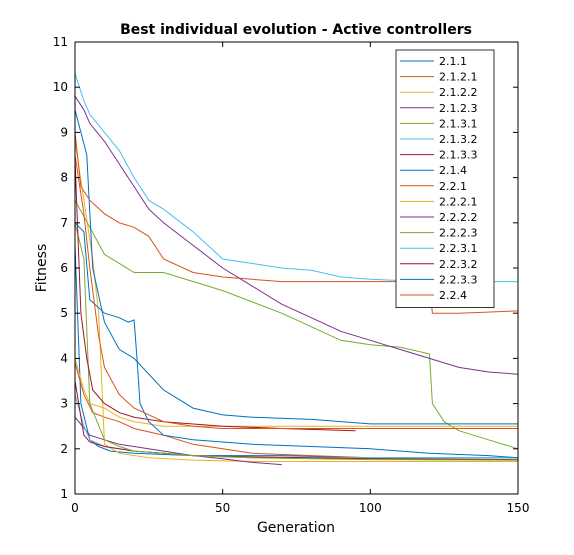  What do you see at coordinates (458, 248) in the screenshot?
I see `legend-label: 2.2.3.1` at bounding box center [458, 248].